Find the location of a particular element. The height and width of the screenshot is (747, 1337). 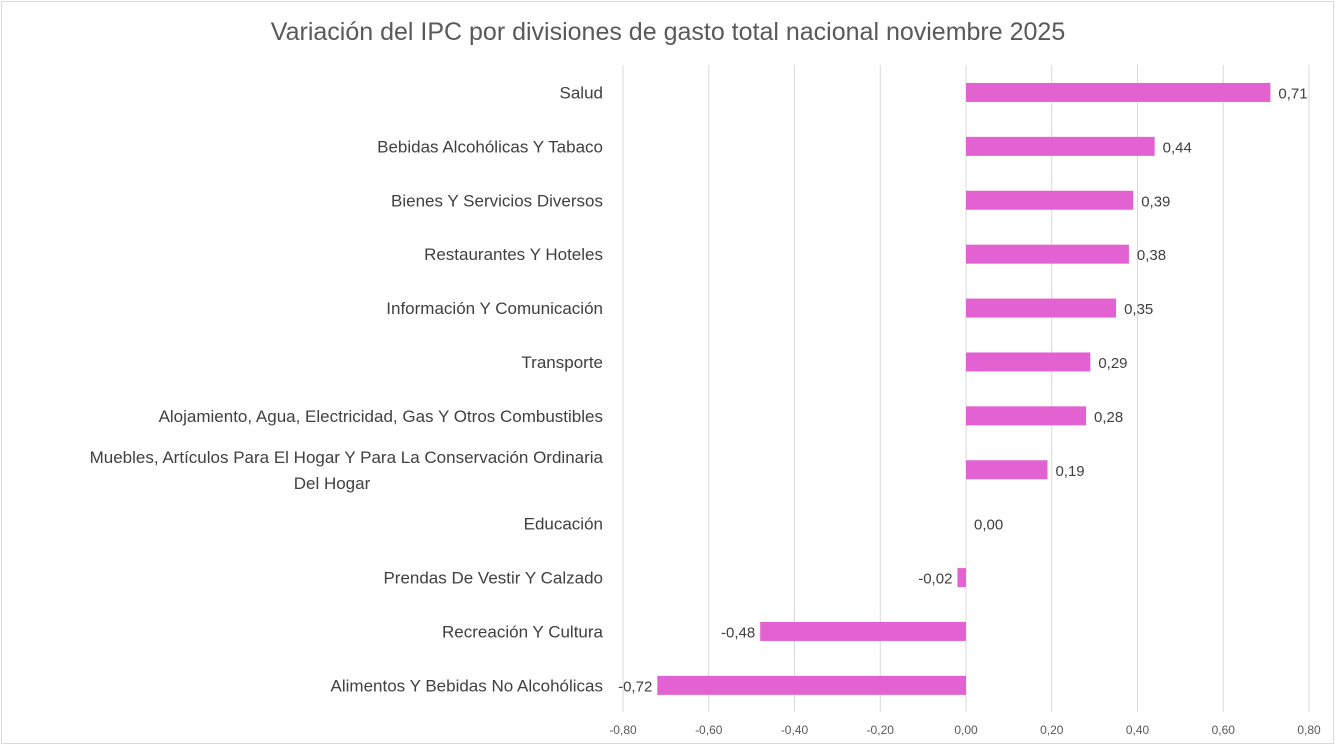

data-label: 0,71 is located at coordinates (1292, 93).